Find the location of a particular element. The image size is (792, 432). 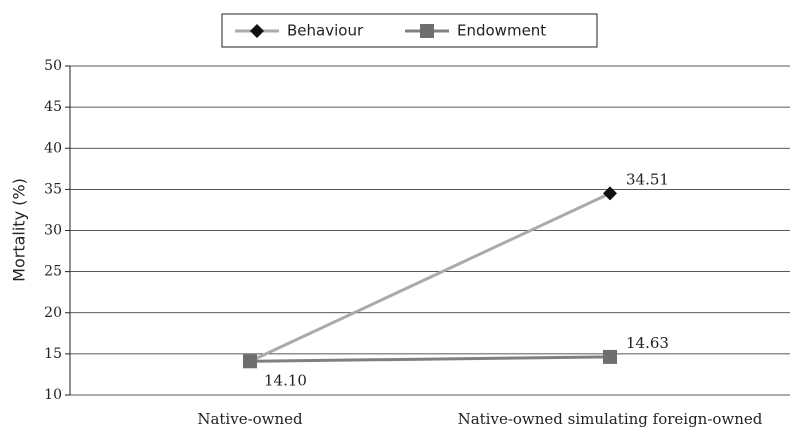

x-tick-label: Native-owned is located at coordinates (250, 419).